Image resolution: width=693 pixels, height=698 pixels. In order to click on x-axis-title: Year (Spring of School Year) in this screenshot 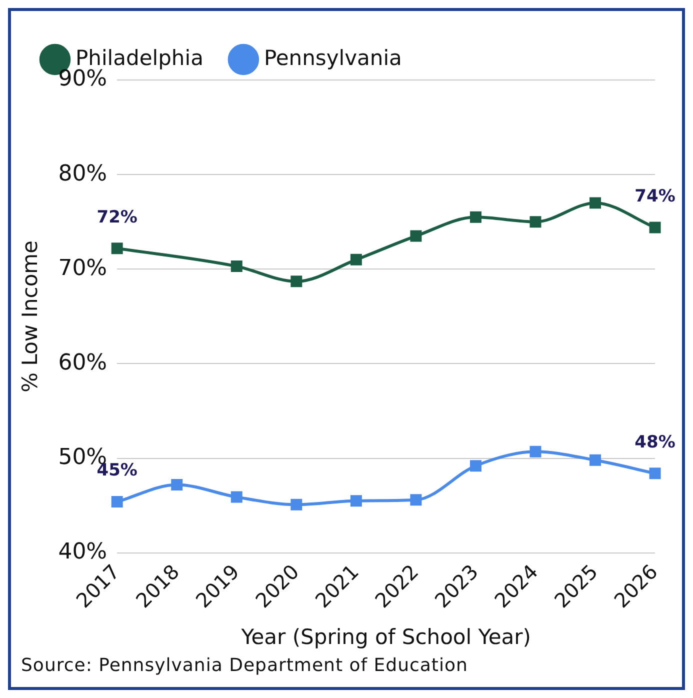, I will do `click(385, 636)`.